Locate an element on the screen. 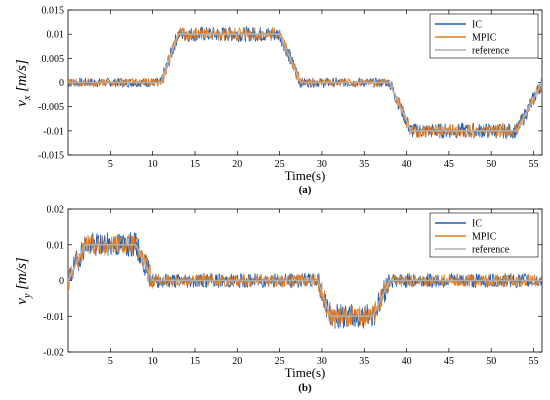 Image resolution: width=550 pixels, height=400 pixels. y-axis-label-text-a: vx [m/s] is located at coordinates (23, 83).